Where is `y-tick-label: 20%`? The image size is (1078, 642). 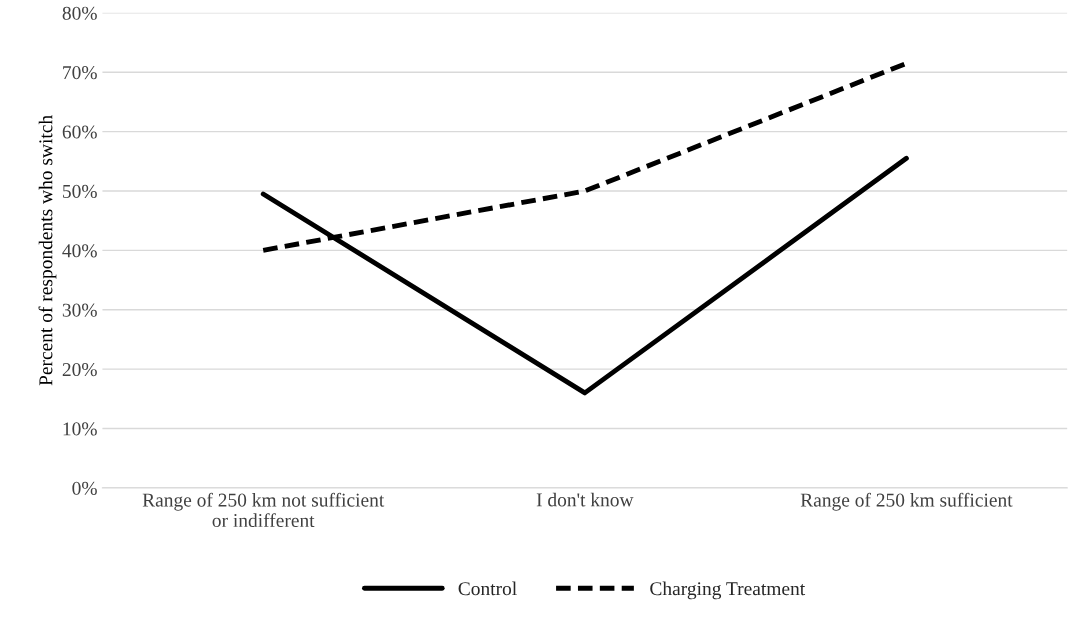
y-tick-label: 20% is located at coordinates (79, 369).